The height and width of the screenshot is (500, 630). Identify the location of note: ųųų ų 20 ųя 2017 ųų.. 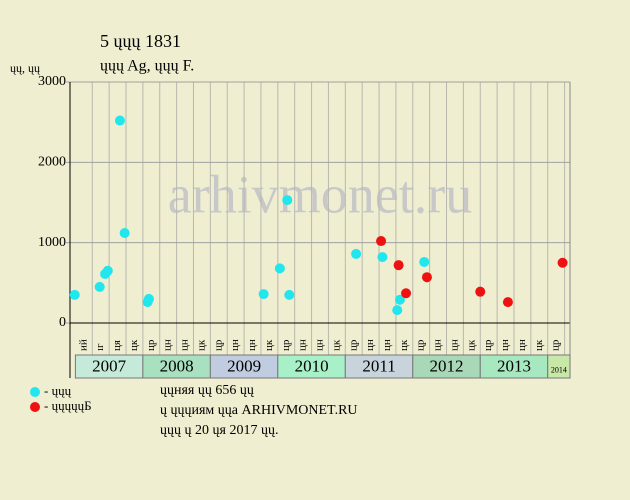
(219, 430).